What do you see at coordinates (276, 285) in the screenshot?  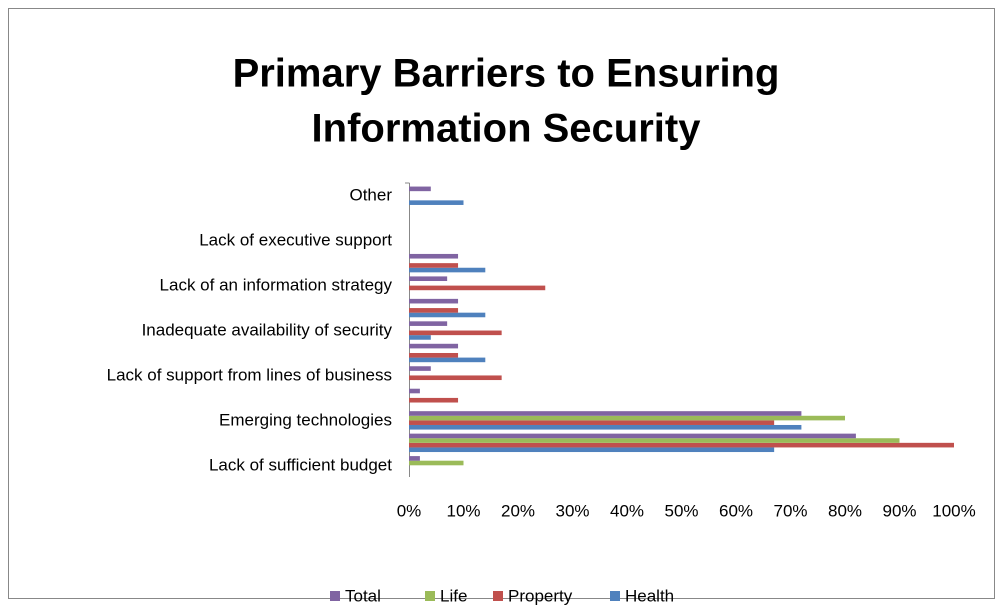 I see `y-tick-label: Lack of an information strategy` at bounding box center [276, 285].